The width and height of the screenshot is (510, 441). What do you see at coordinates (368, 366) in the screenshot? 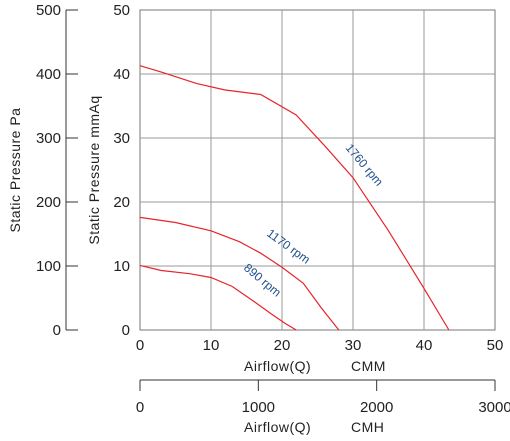
I see `cmm-unit-label: CMM` at bounding box center [368, 366].